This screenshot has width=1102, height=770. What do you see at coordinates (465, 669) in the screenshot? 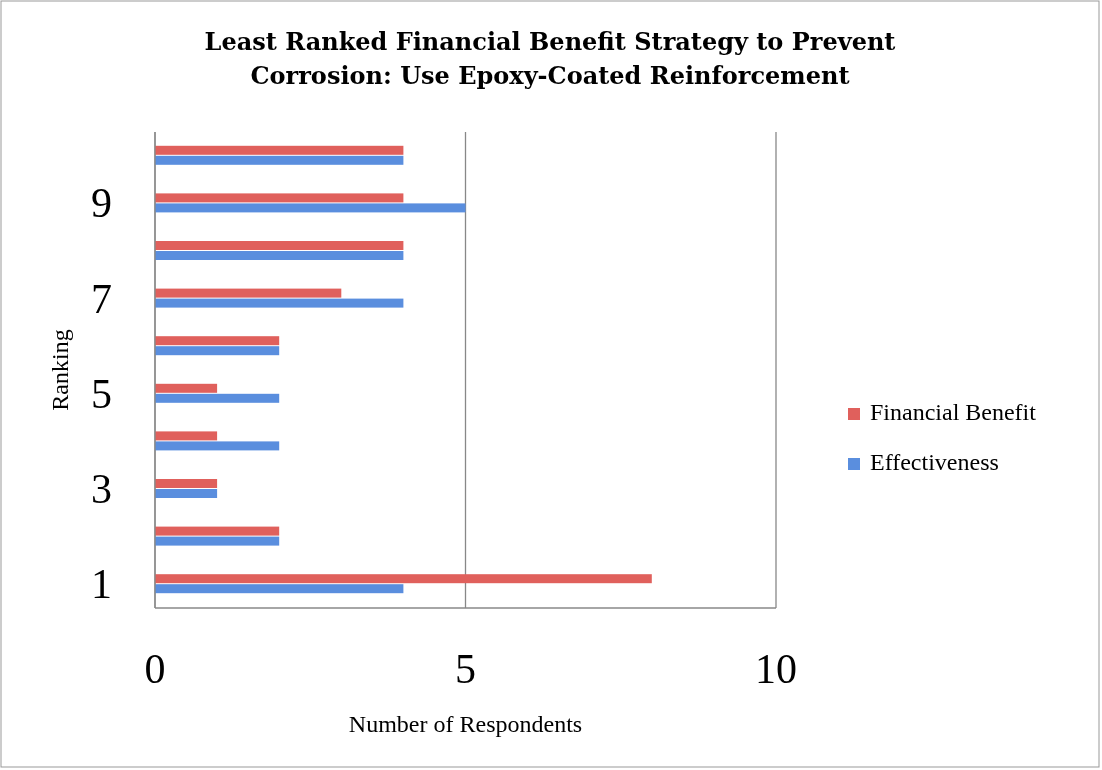
I see `x-tick-label: 5` at bounding box center [465, 669].